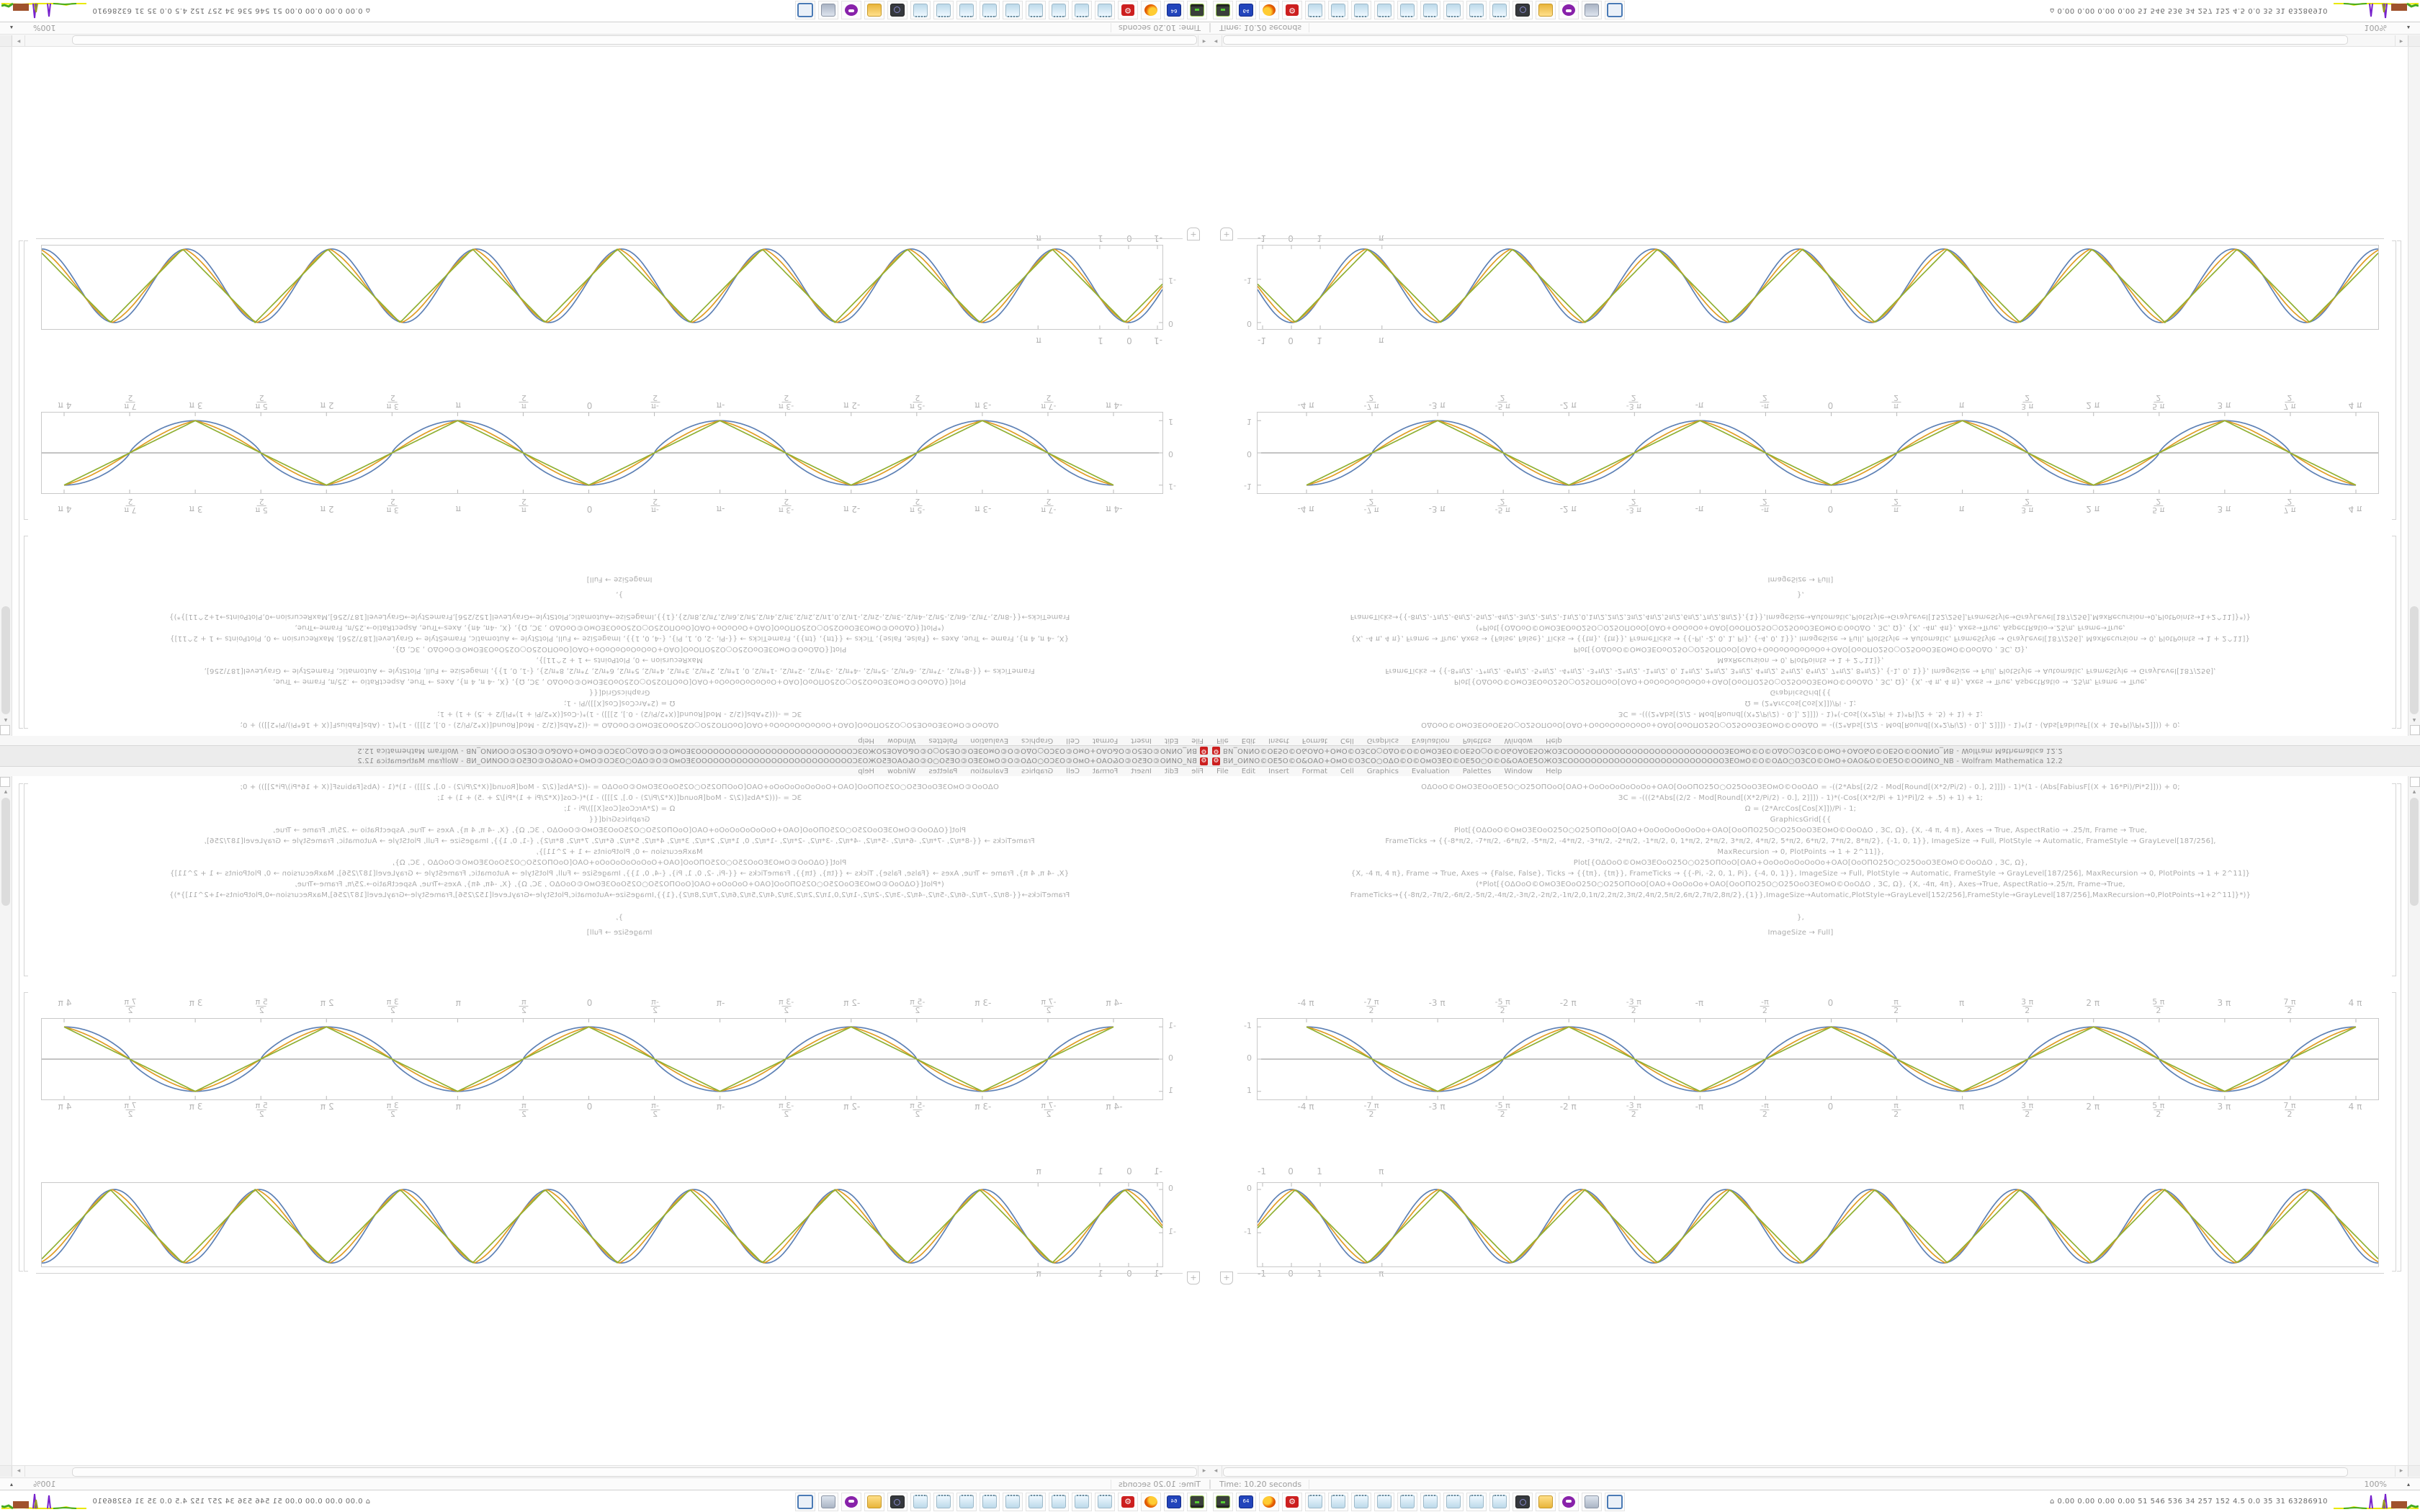  I want to click on floppy-64-icon: 64, so click(1174, 10).